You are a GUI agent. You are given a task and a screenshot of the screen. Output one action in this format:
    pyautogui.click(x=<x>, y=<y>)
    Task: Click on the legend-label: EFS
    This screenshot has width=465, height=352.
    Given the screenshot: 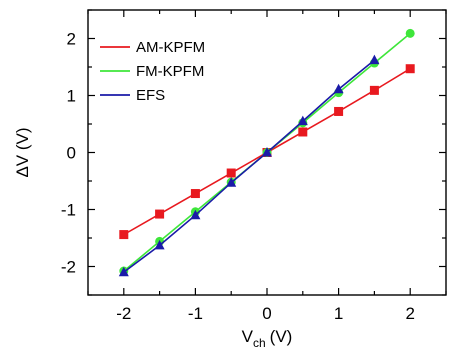 What is the action you would take?
    pyautogui.click(x=150, y=95)
    